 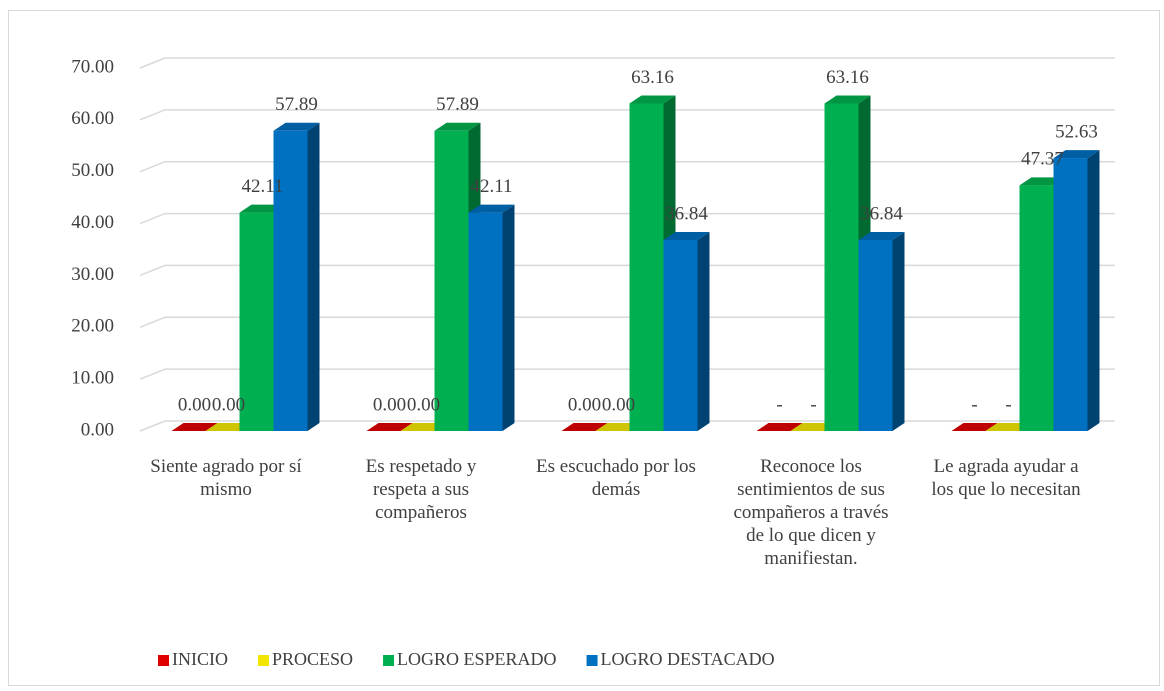 I want to click on x-tick-label: Es escuchado por los demás, so click(x=616, y=478).